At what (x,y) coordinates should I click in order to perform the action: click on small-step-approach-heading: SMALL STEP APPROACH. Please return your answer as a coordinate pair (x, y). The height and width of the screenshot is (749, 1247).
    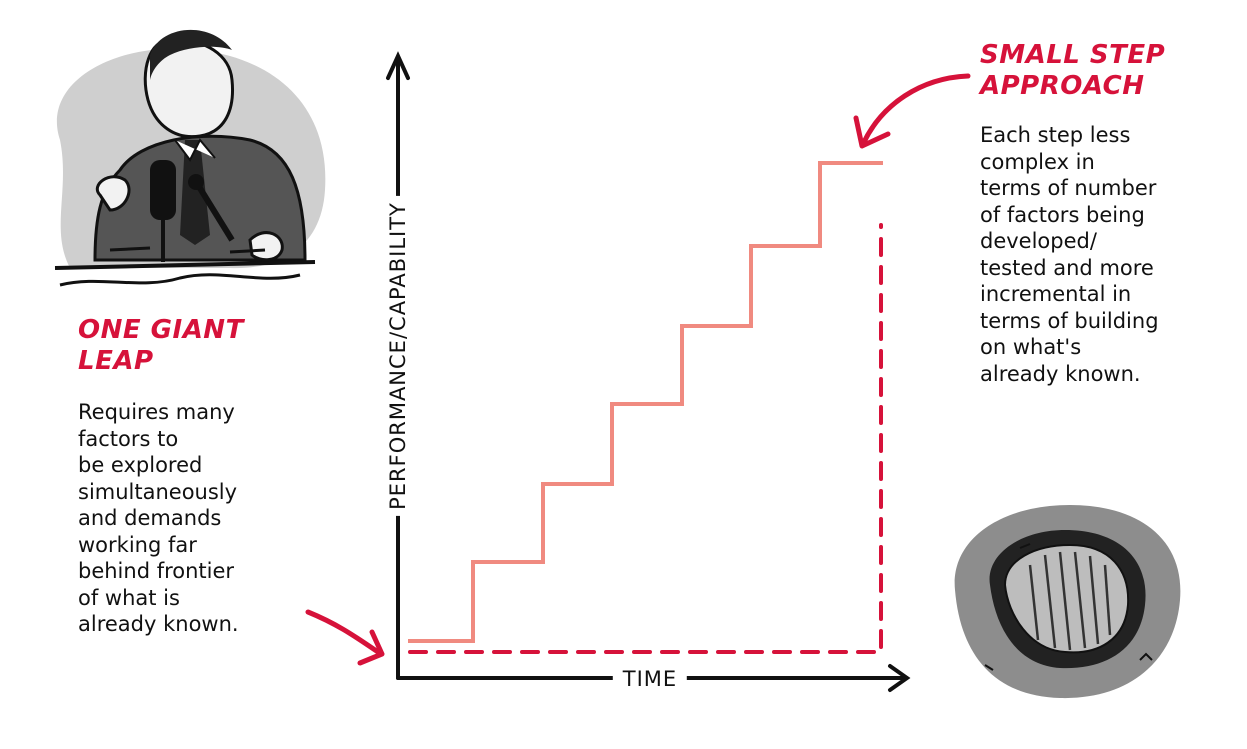
    Looking at the image, I should click on (1072, 71).